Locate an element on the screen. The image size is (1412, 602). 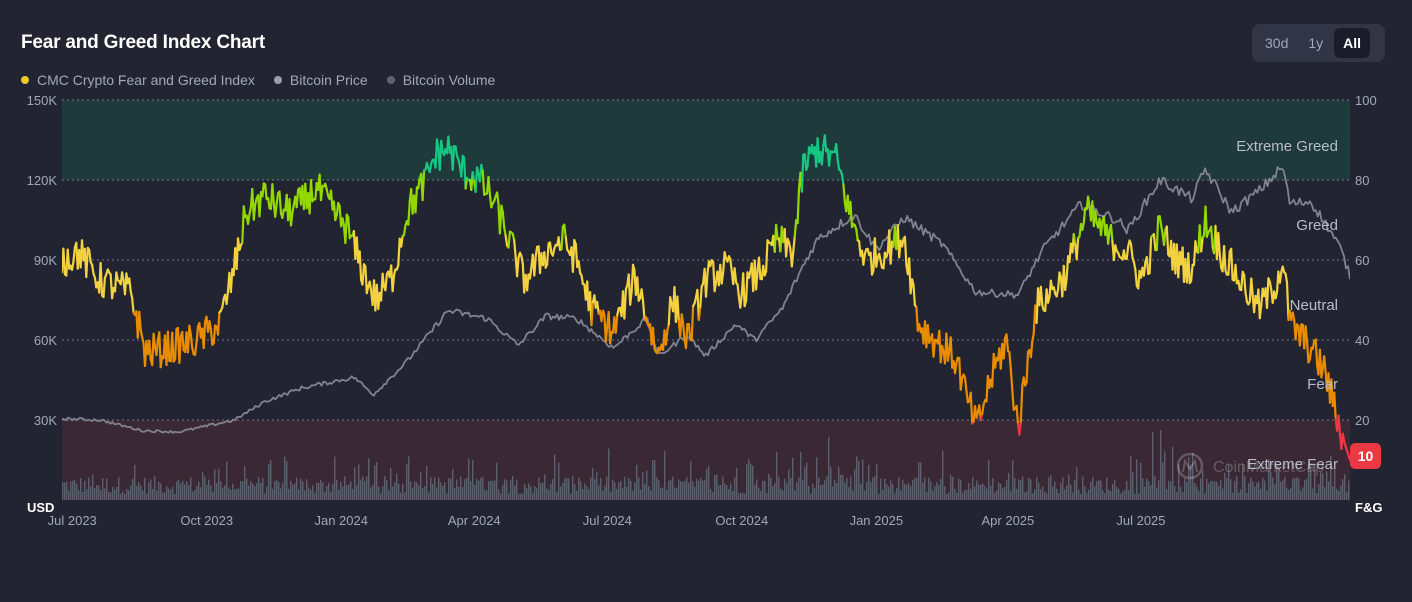
legend-item-bitcoin-volume: Bitcoin Volume is located at coordinates (440, 80).